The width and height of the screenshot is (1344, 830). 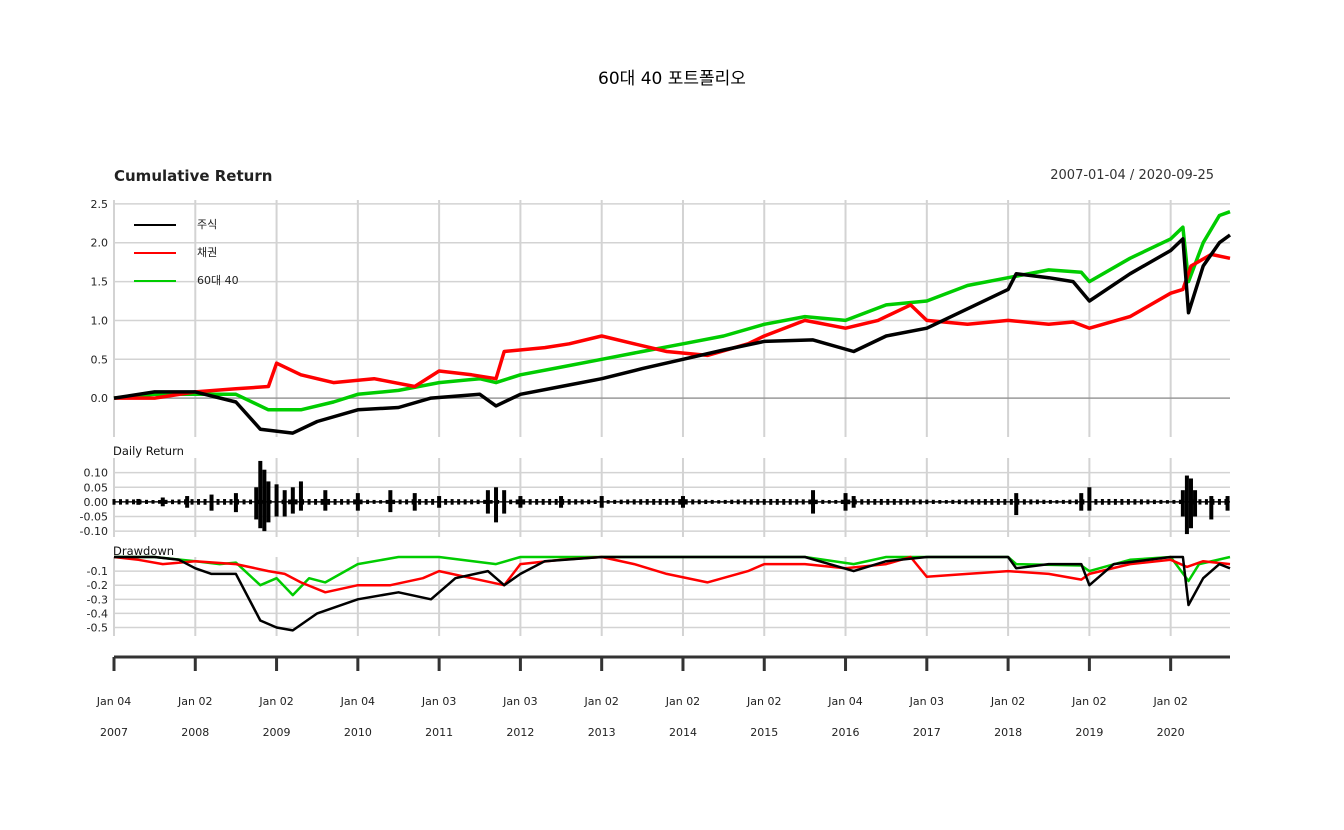 I want to click on y-tick-label: -0.2, so click(x=97, y=585).